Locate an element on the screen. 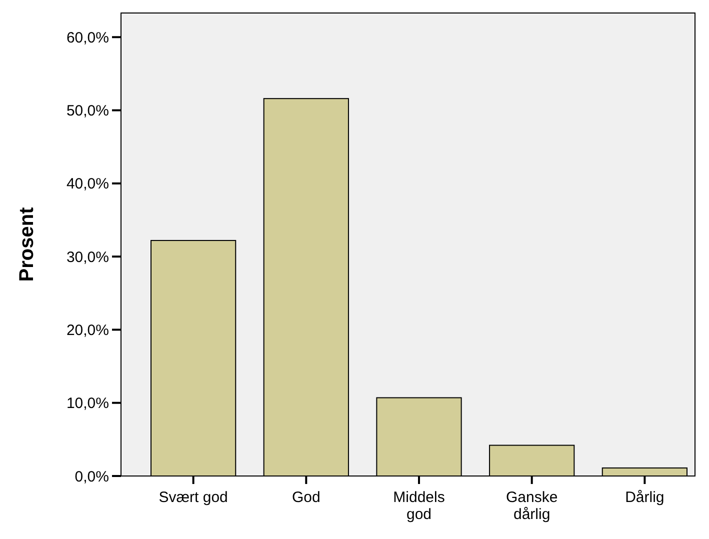  x-tick-label: Middels god is located at coordinates (419, 506).